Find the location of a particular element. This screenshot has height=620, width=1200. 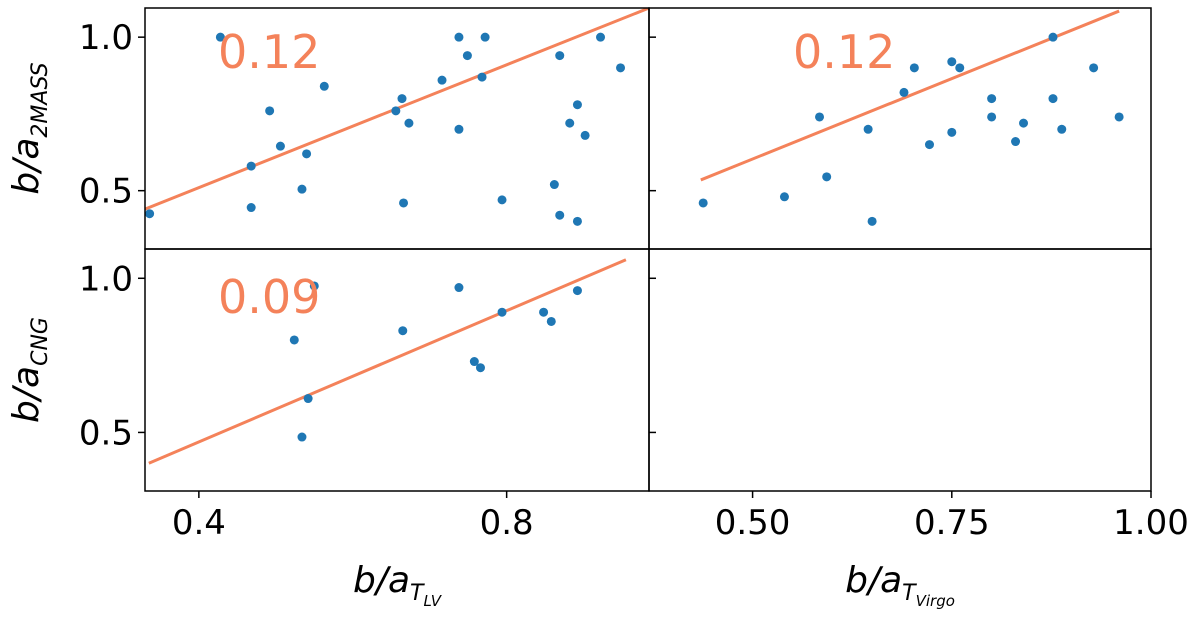

x-tick-label: 0.50 is located at coordinates (753, 523).